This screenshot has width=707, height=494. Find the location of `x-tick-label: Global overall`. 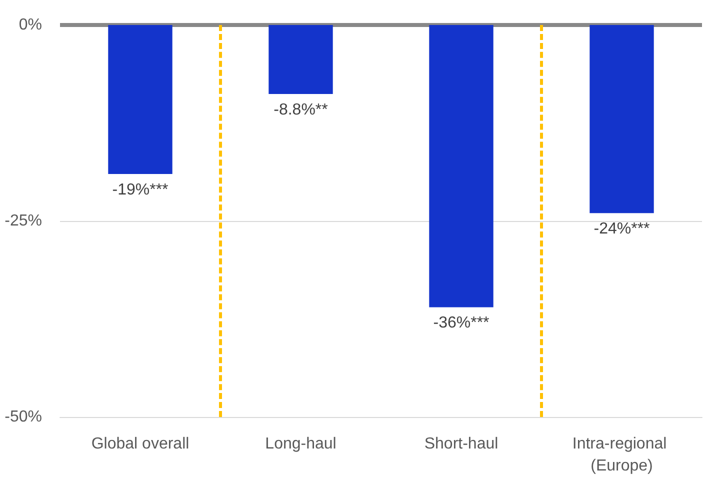

x-tick-label: Global overall is located at coordinates (140, 444).